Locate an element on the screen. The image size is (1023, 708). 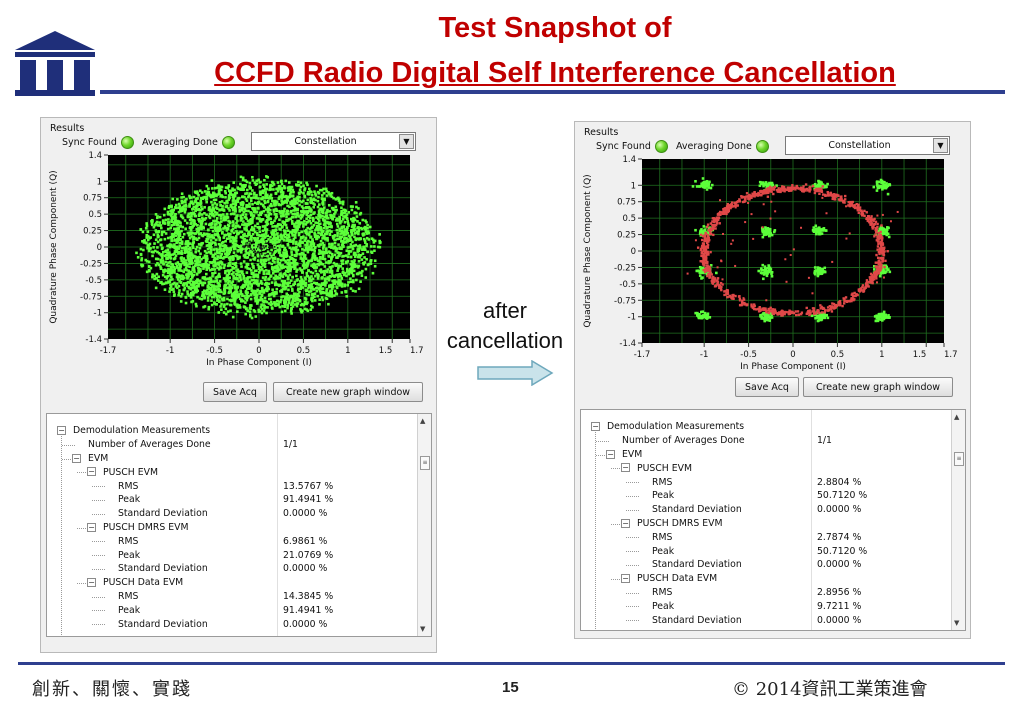
create-graph-window-button: Create new graph window is located at coordinates (348, 392).